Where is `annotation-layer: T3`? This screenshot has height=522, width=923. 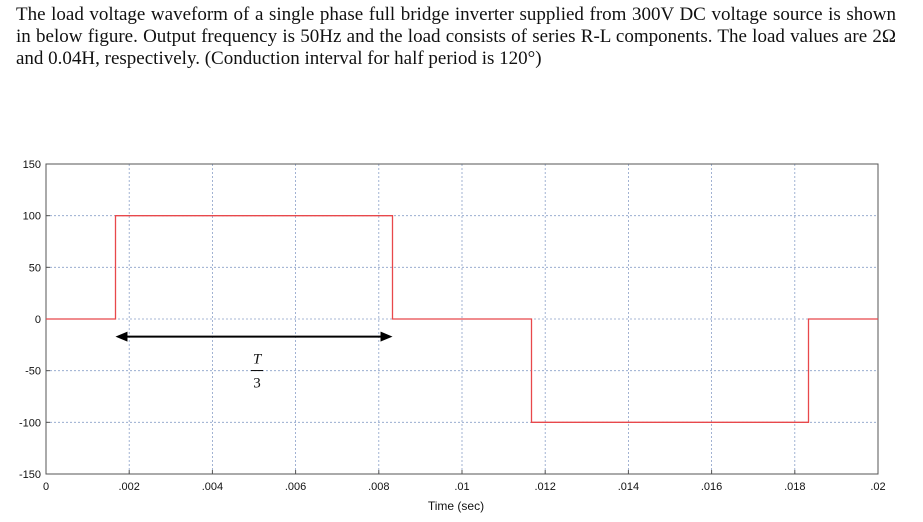 annotation-layer: T3 is located at coordinates (254, 361).